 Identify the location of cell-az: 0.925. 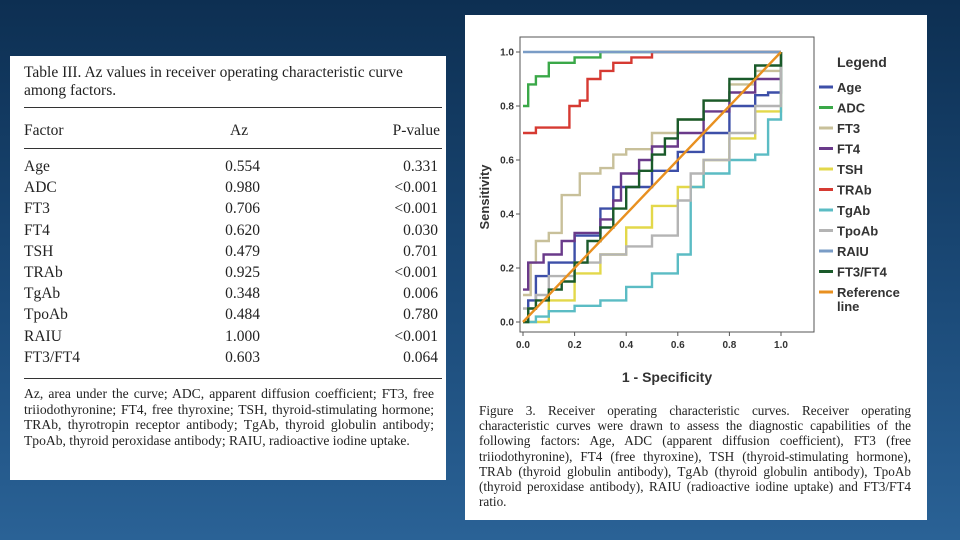
(242, 272).